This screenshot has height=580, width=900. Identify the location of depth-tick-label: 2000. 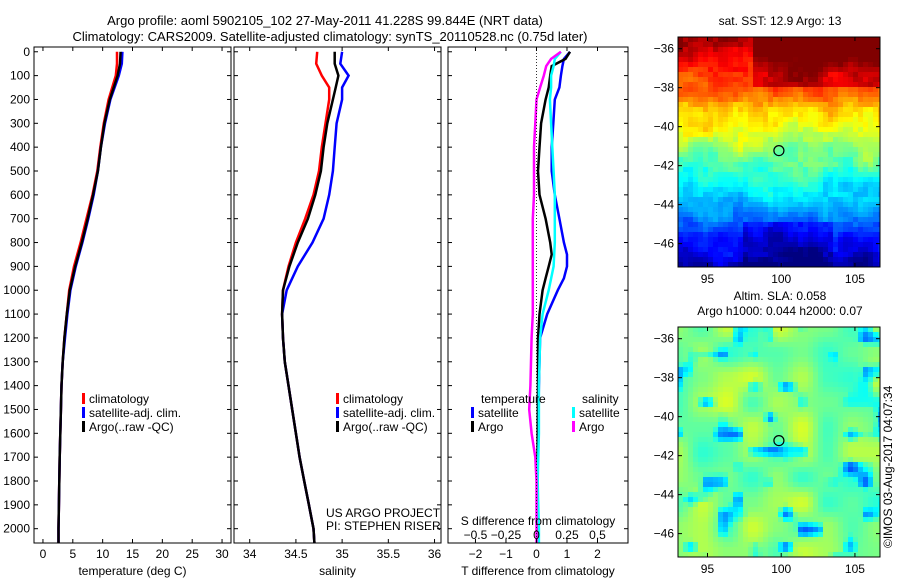
(16, 529).